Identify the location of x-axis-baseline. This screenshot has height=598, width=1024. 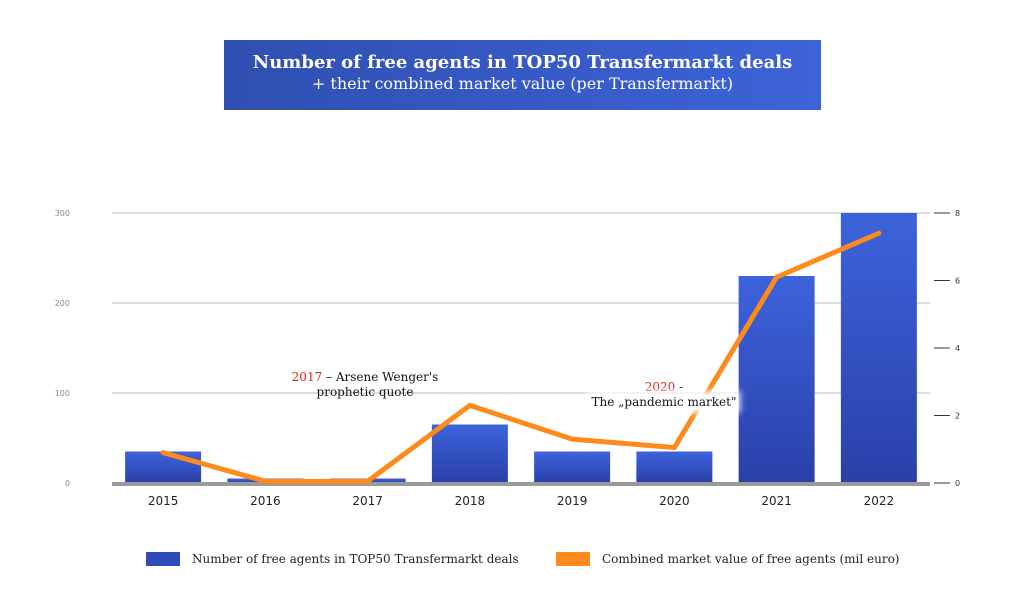
(521, 484).